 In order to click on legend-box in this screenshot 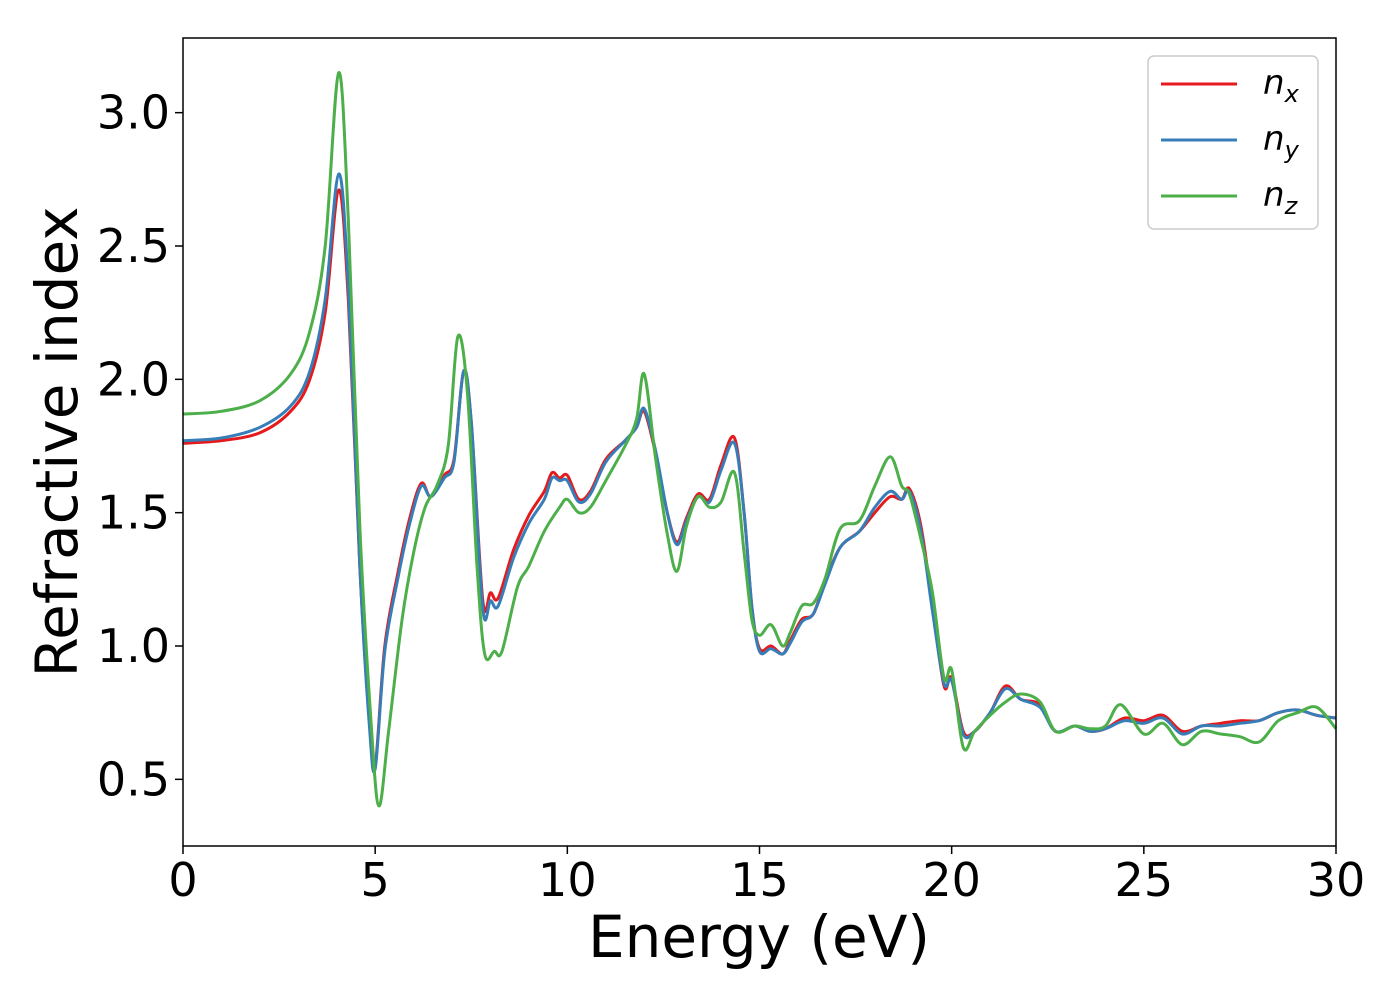, I will do `click(1233, 142)`.